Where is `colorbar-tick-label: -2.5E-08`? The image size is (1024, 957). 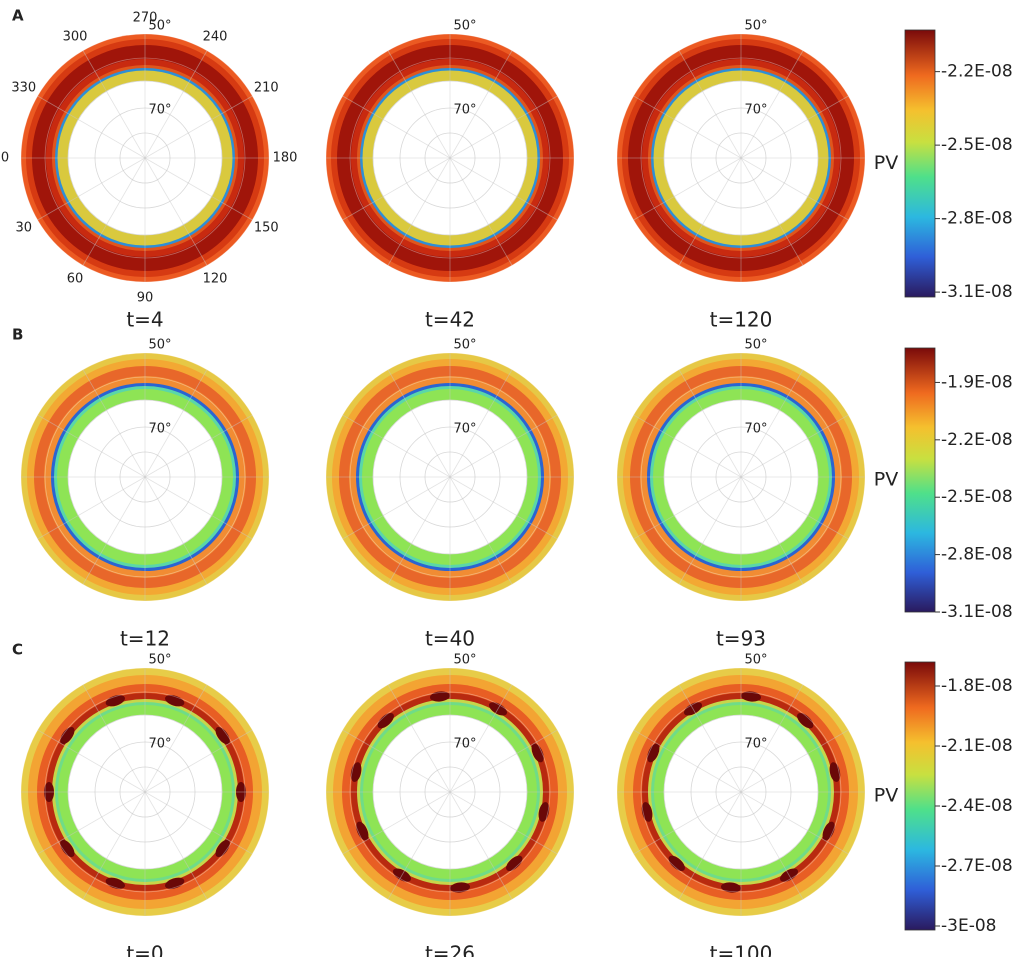
colorbar-tick-label: -2.5E-08 is located at coordinates (977, 145).